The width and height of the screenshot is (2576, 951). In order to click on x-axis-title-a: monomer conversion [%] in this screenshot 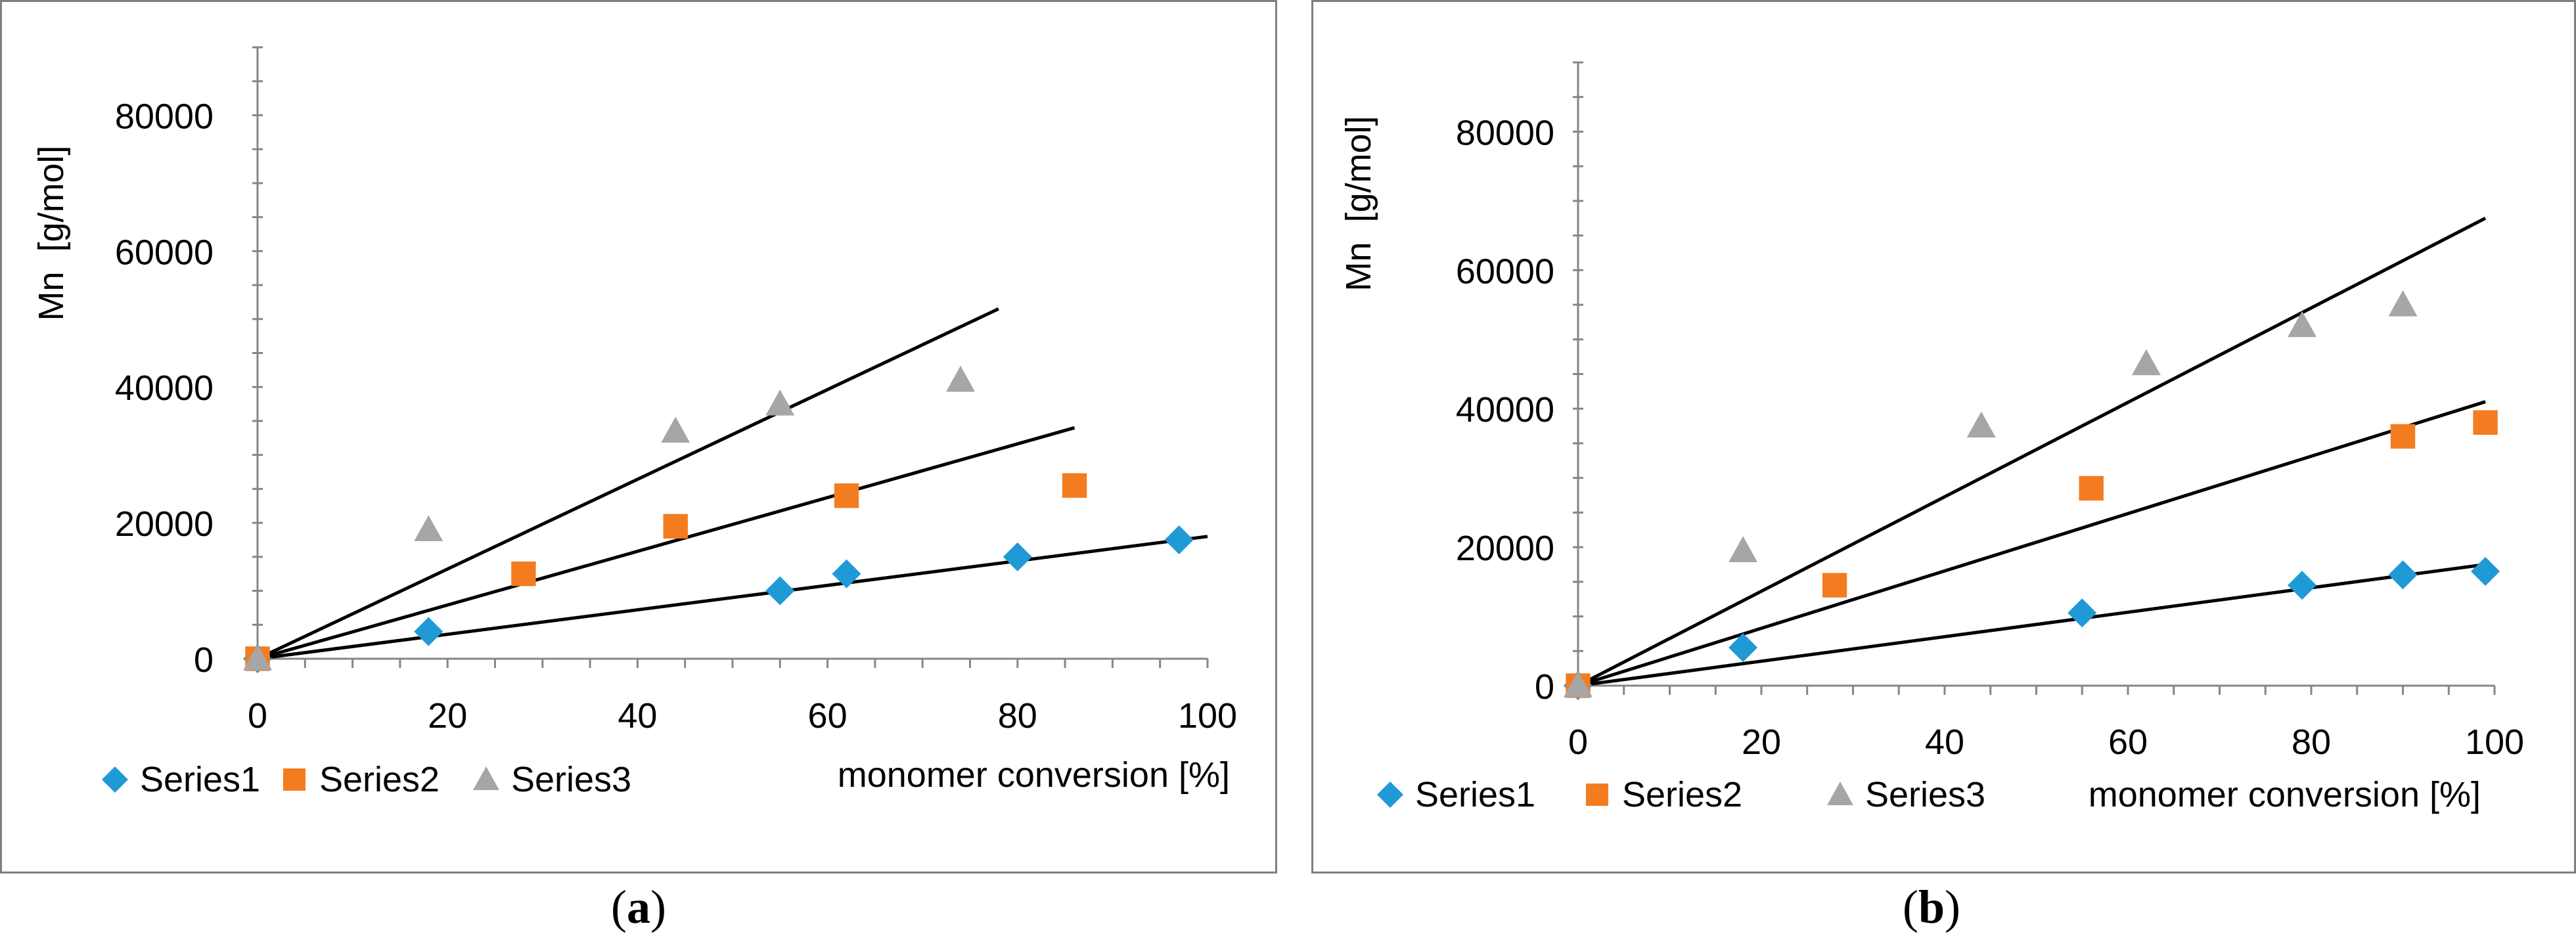, I will do `click(1034, 775)`.